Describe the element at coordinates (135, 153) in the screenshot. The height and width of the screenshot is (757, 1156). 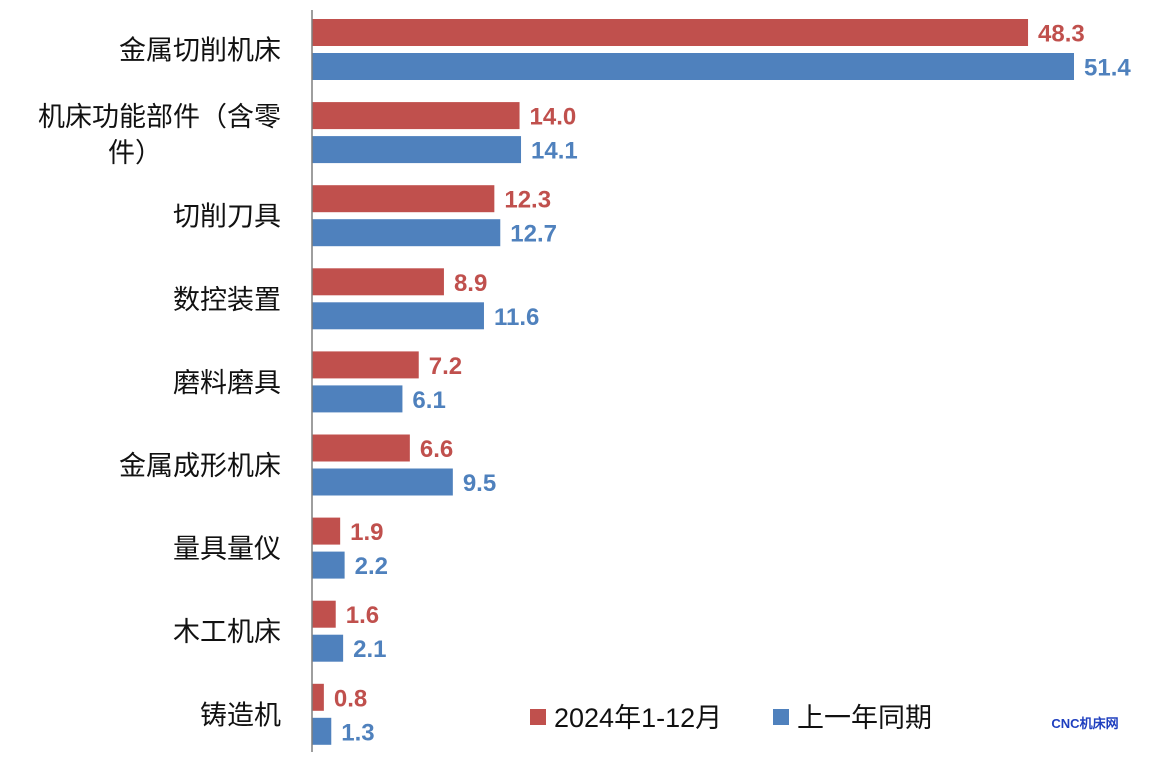
I see `category-label-1-line2: 件）` at that location.